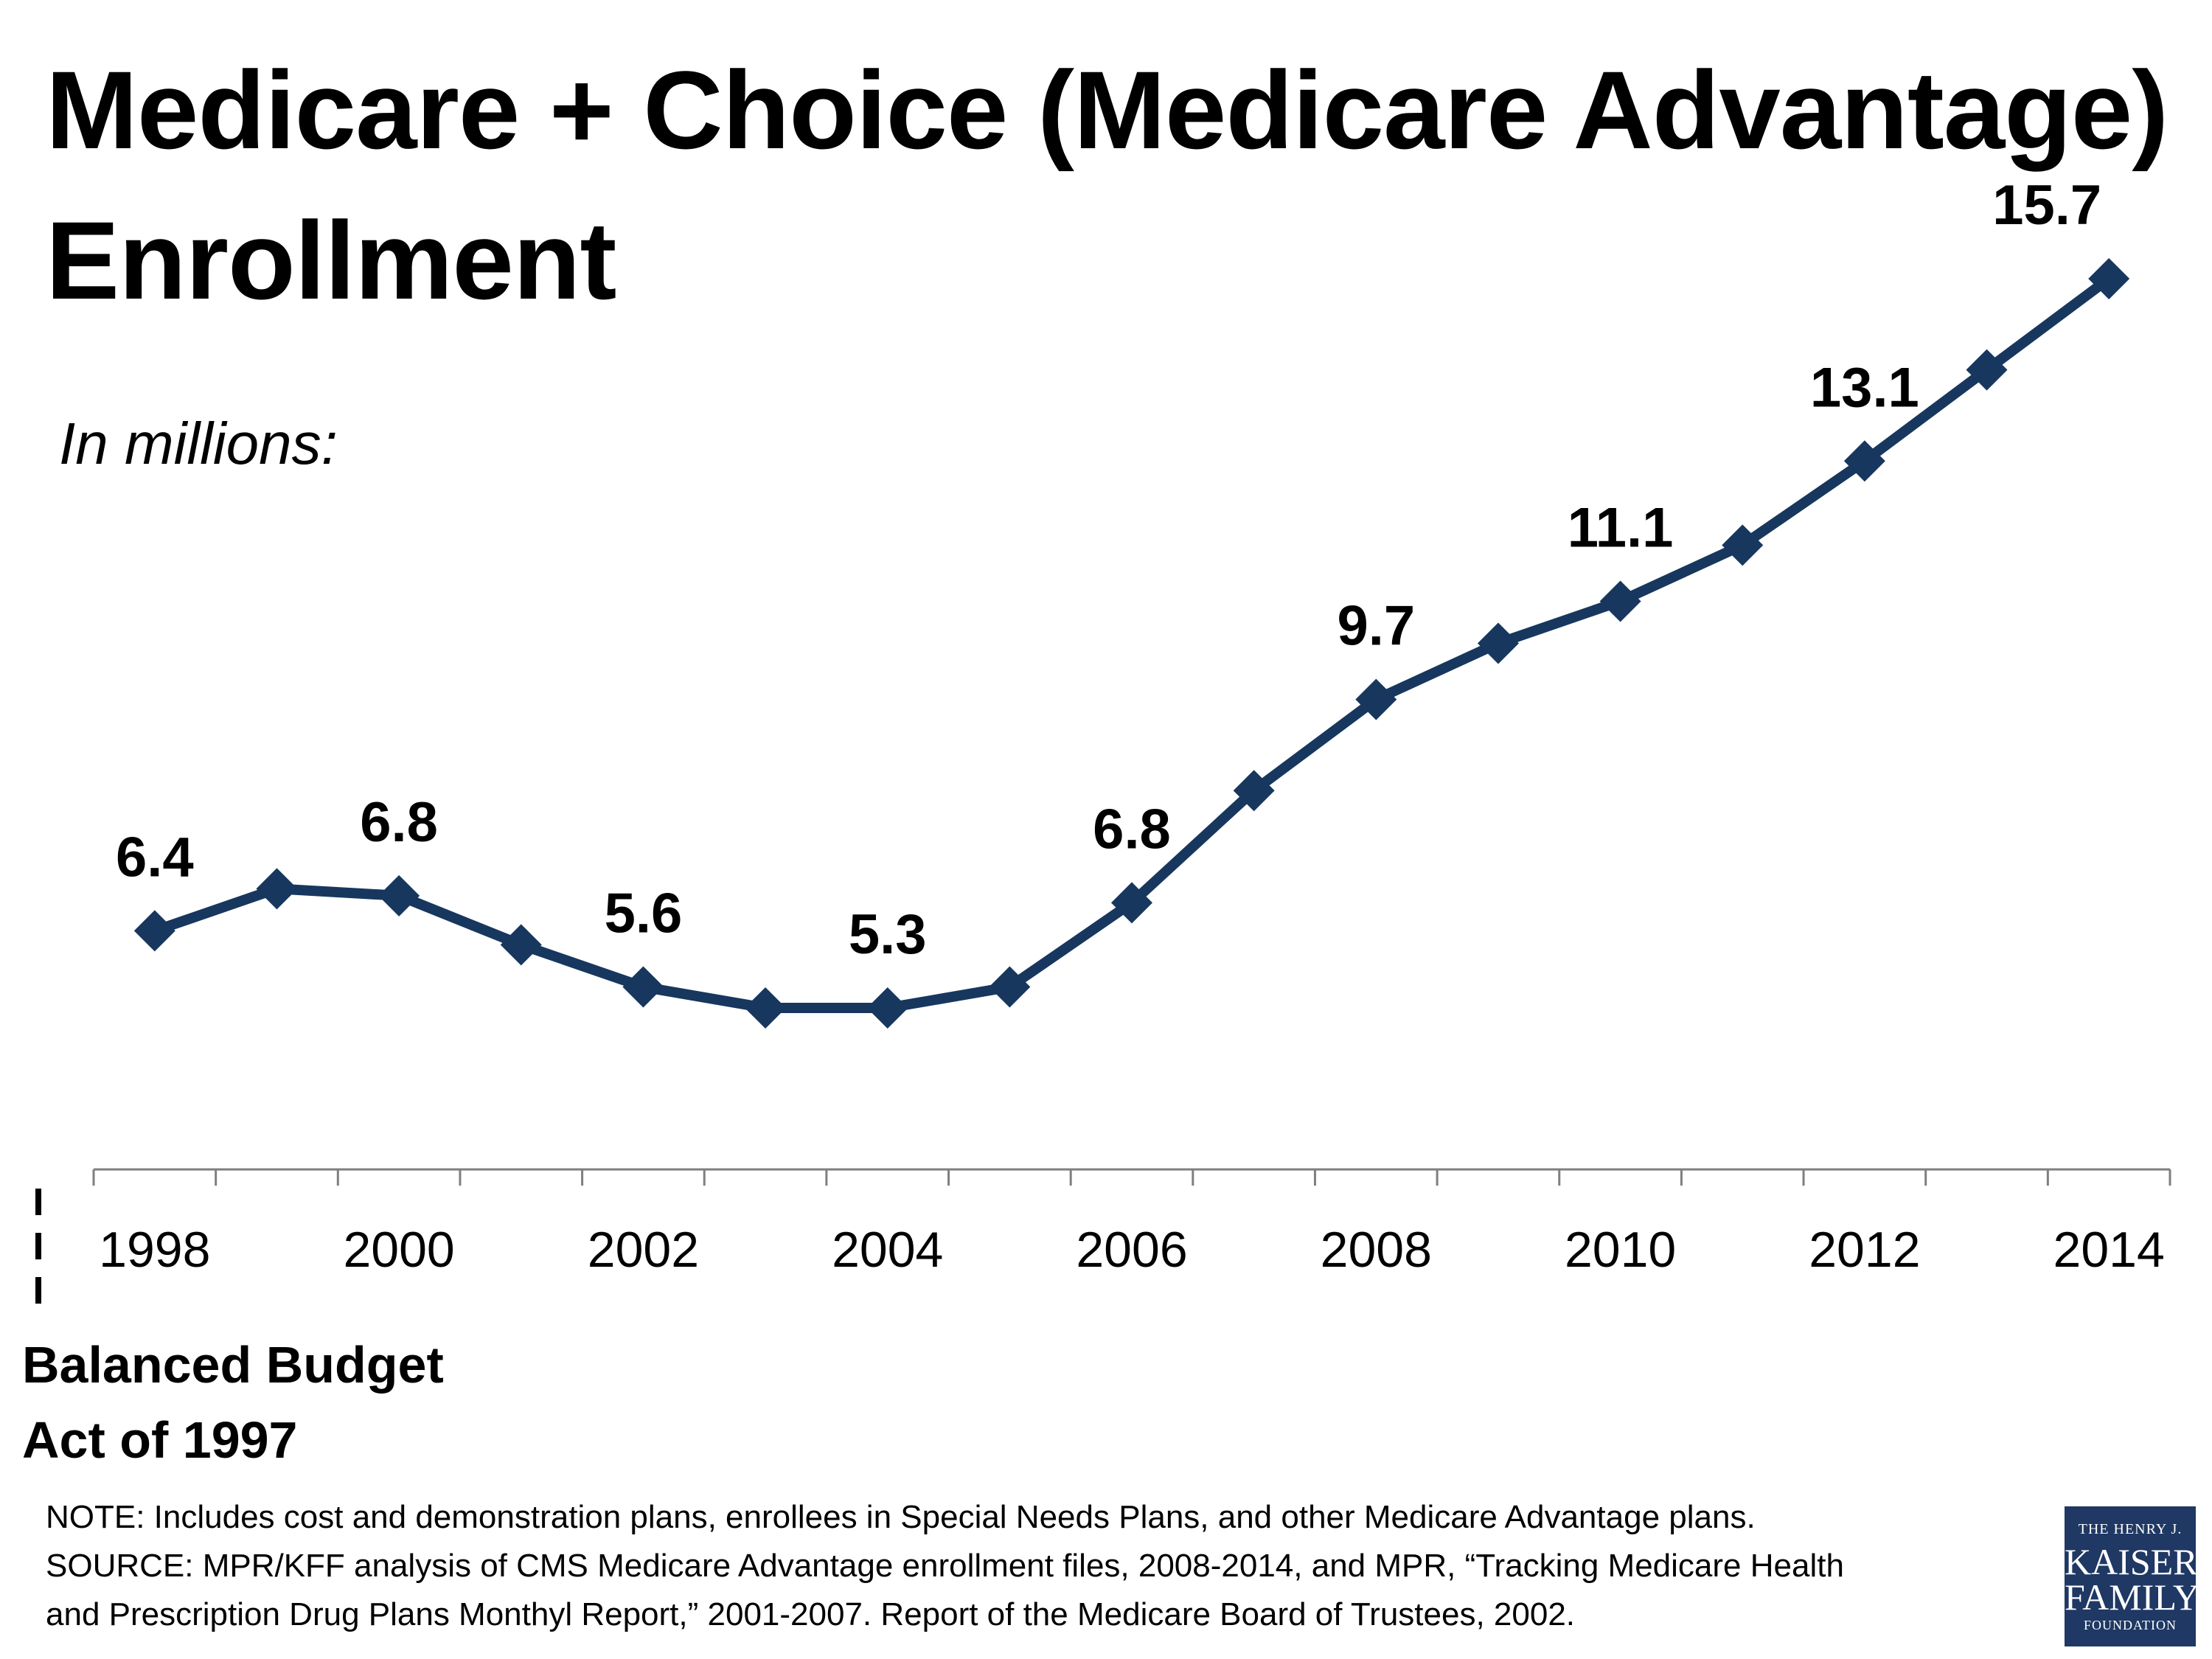  What do you see at coordinates (160, 1440) in the screenshot?
I see `annotation-line-2: Act of 1997` at bounding box center [160, 1440].